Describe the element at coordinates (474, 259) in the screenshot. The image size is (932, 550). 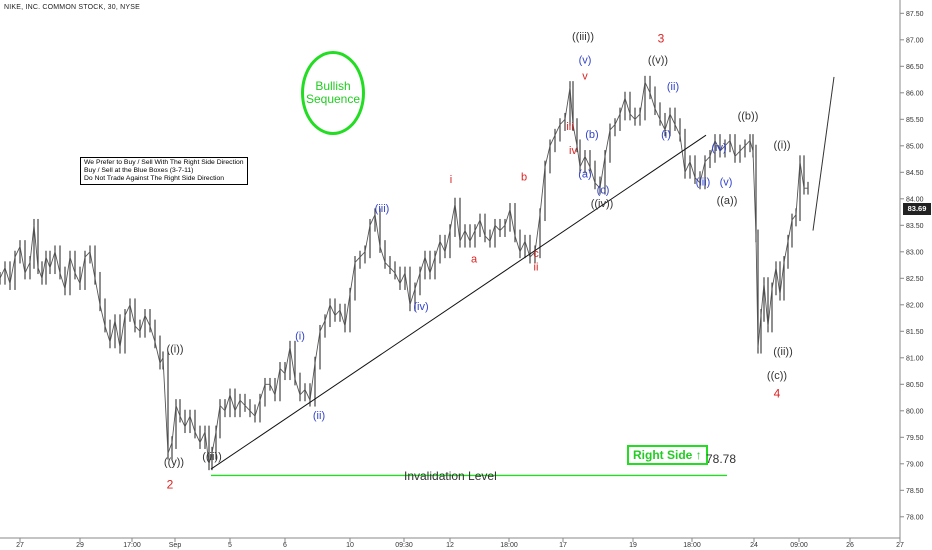
I see `wave-label: a` at that location.